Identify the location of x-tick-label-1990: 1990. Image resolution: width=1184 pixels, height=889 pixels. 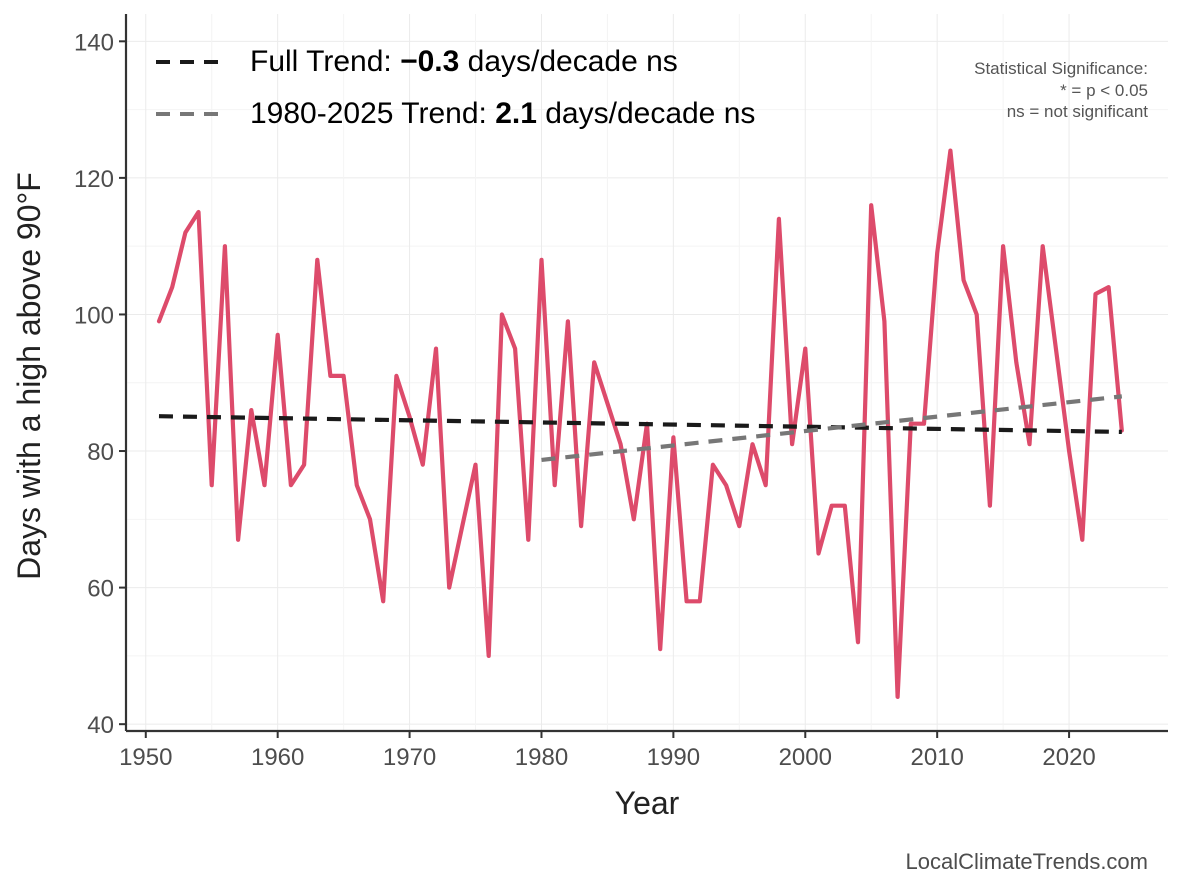
(673, 757).